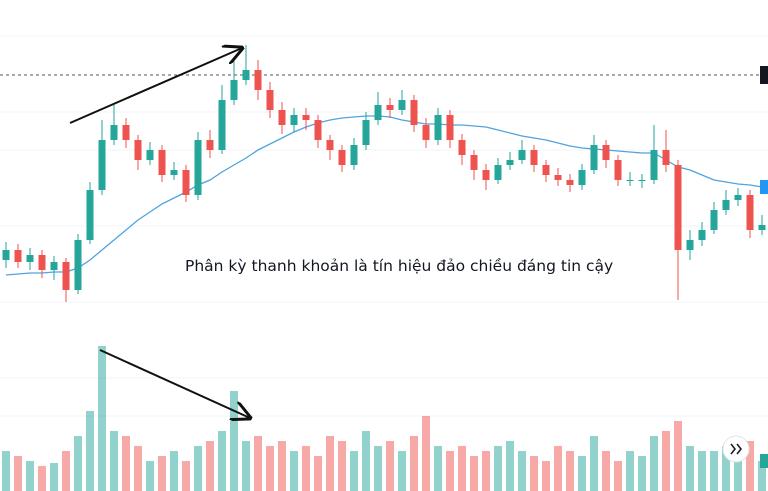 The width and height of the screenshot is (768, 491). What do you see at coordinates (155, 86) in the screenshot?
I see `trend-arrow` at bounding box center [155, 86].